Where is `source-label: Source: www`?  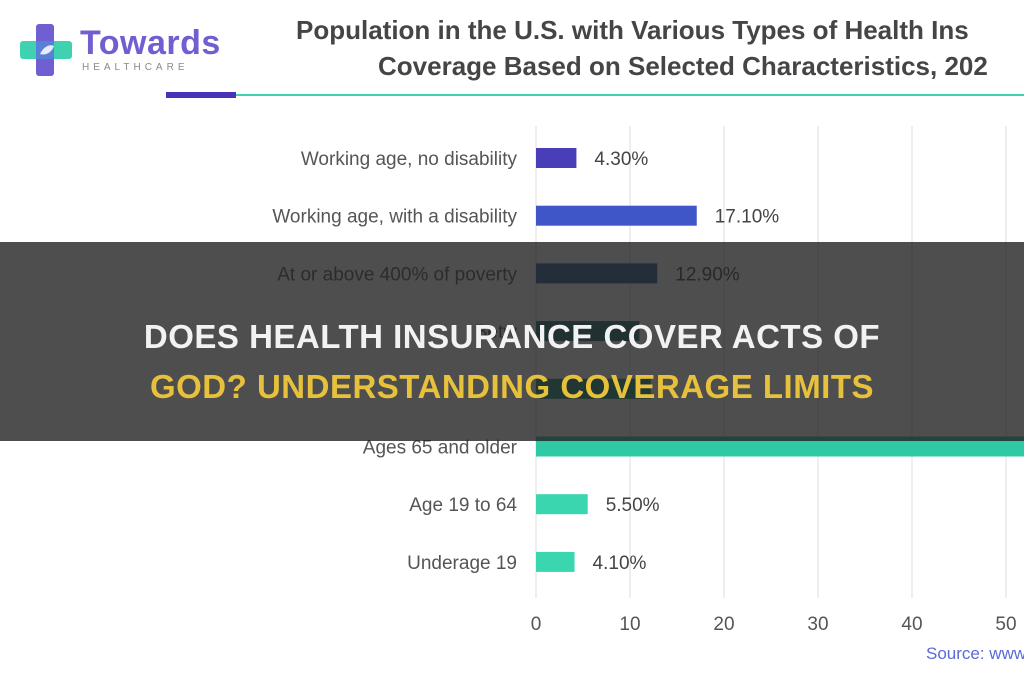 source-label: Source: www is located at coordinates (975, 653).